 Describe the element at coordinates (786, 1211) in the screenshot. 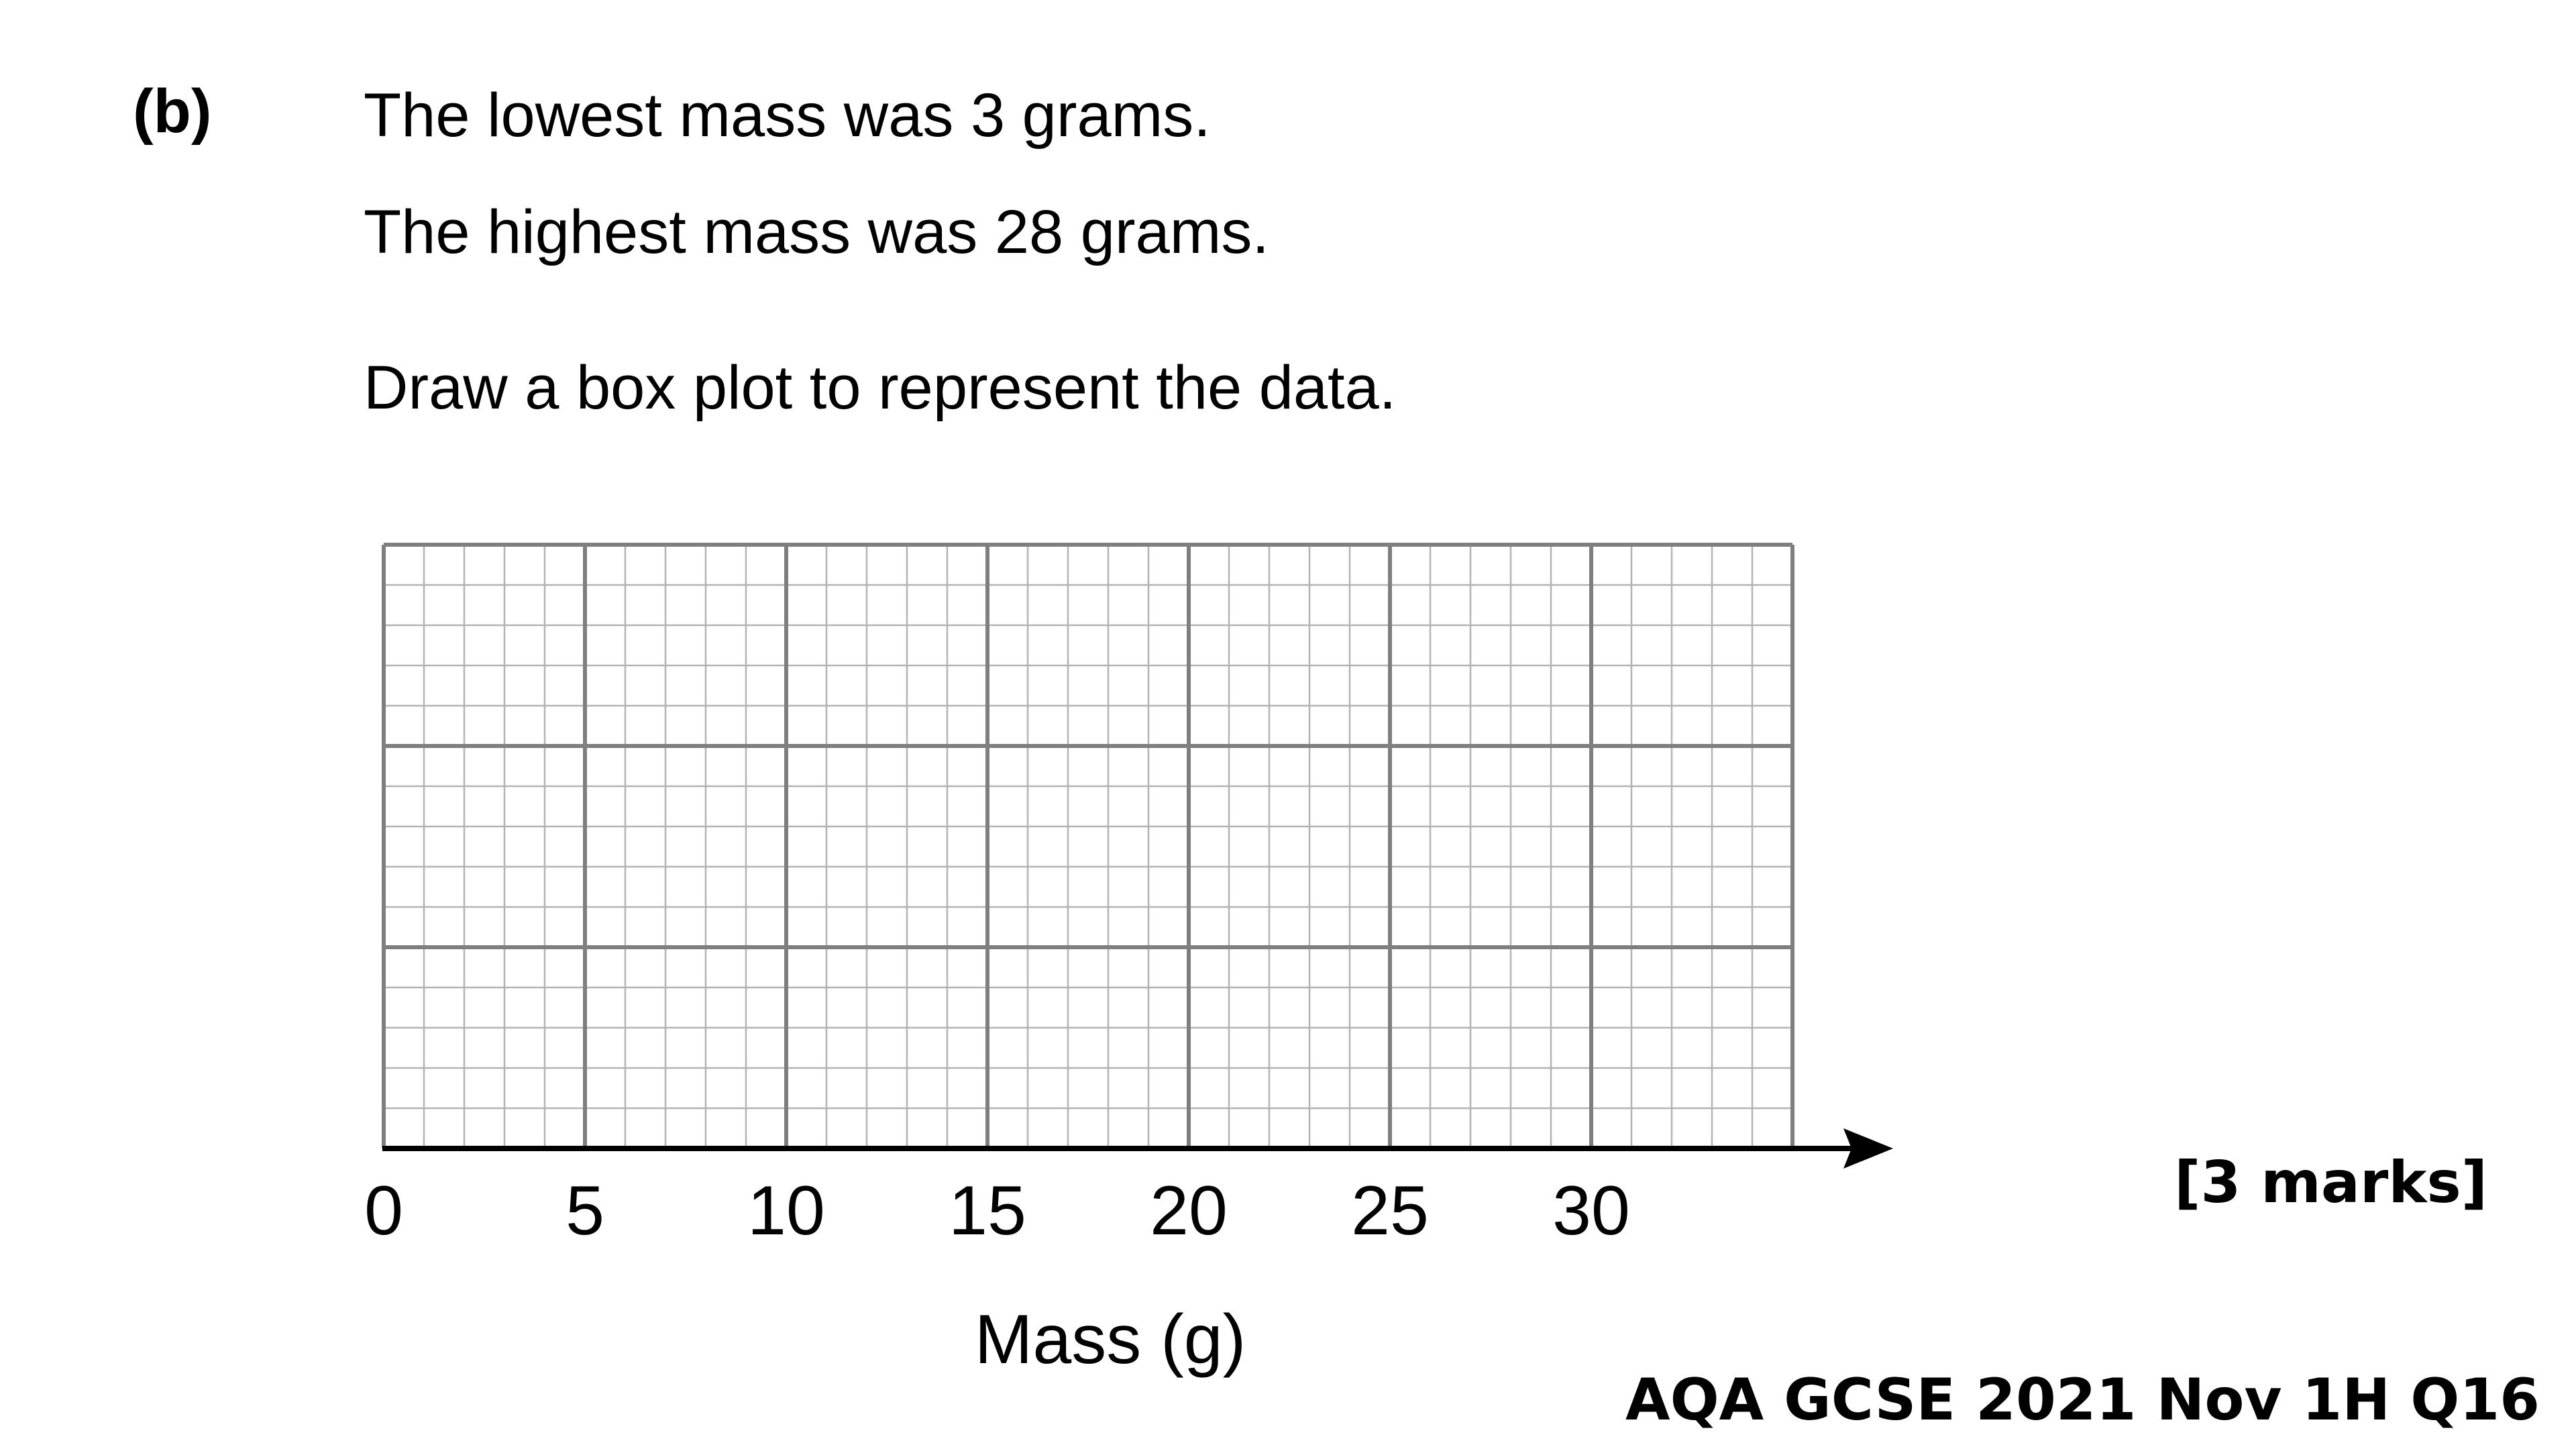

I see `x-tick-label: 10` at that location.